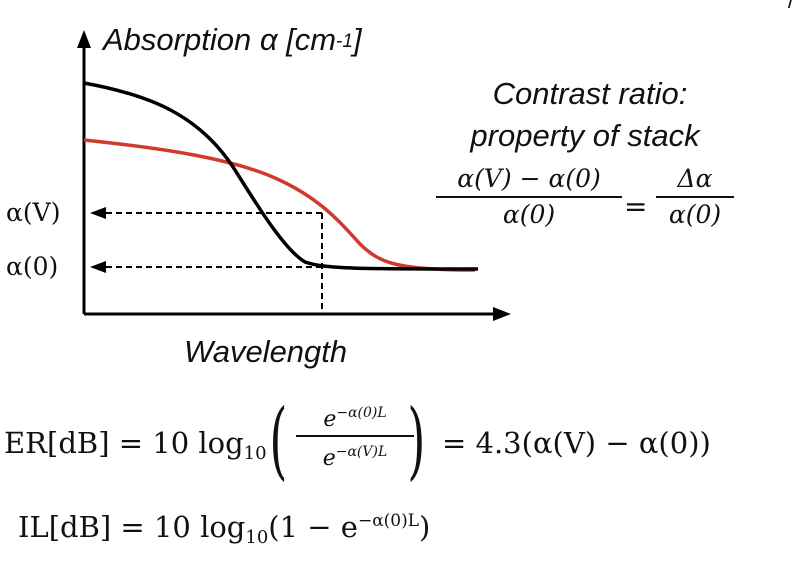 This screenshot has width=800, height=582. I want to click on y-axis-arrowhead, so click(84, 39).